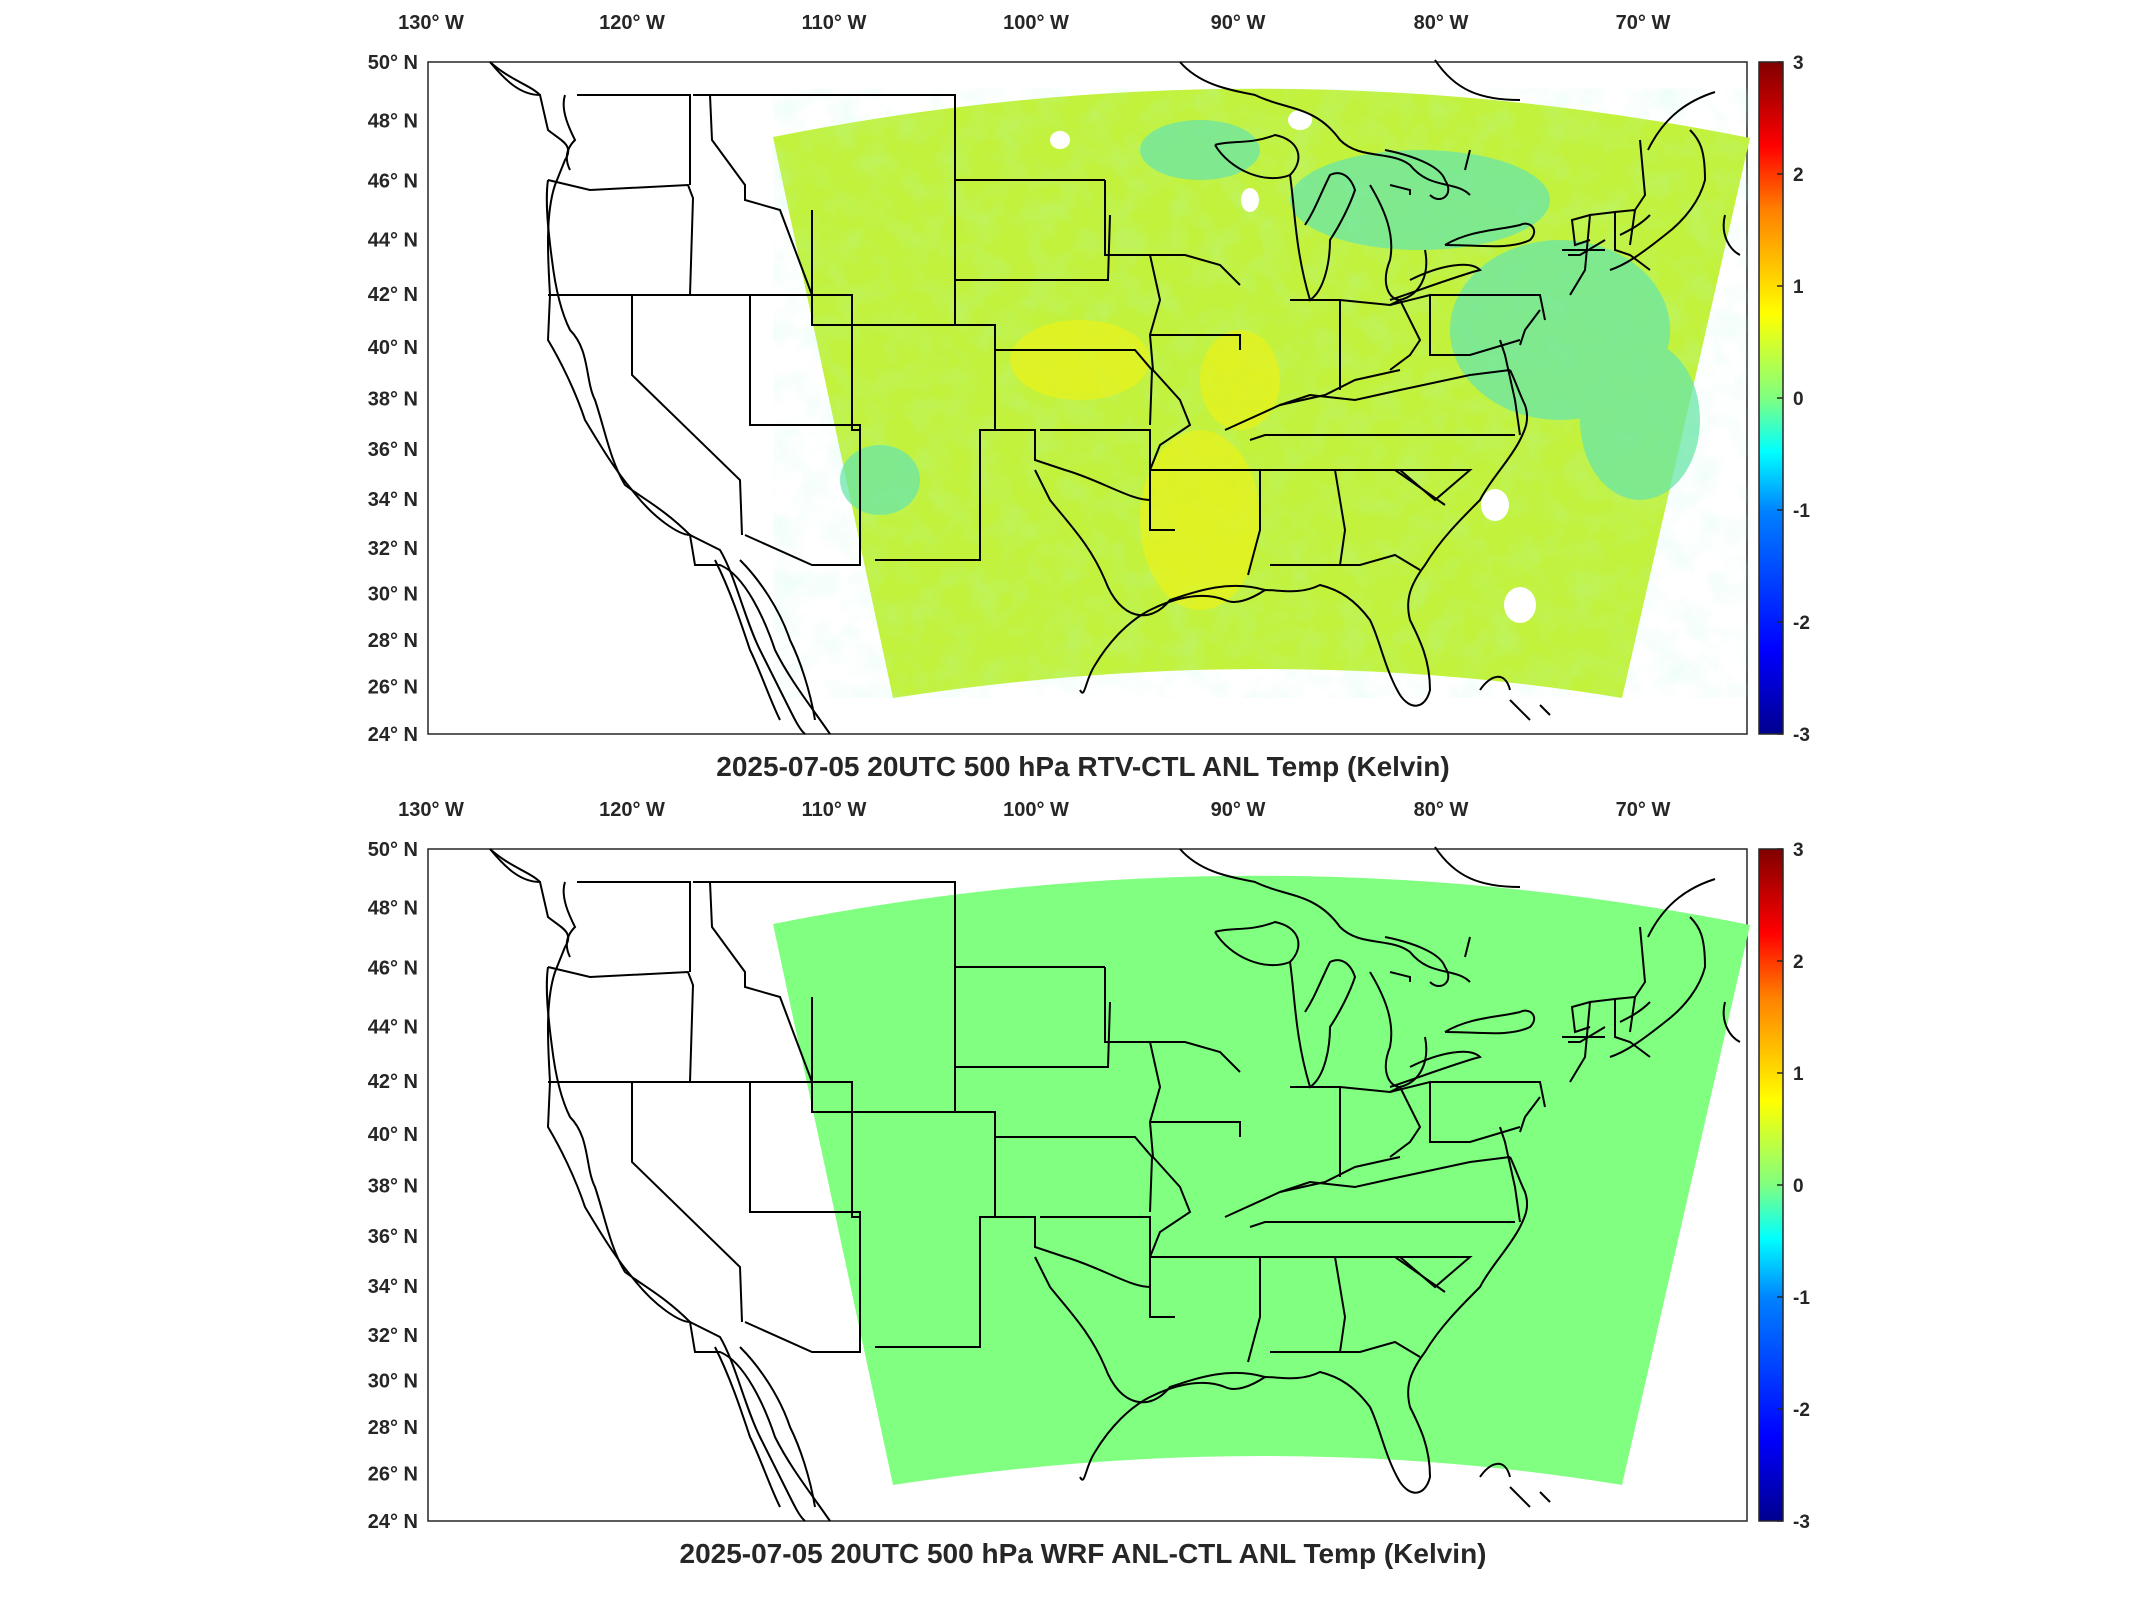 The height and width of the screenshot is (1600, 2133). What do you see at coordinates (1293, 366) in the screenshot?
I see `missing-data-patches` at bounding box center [1293, 366].